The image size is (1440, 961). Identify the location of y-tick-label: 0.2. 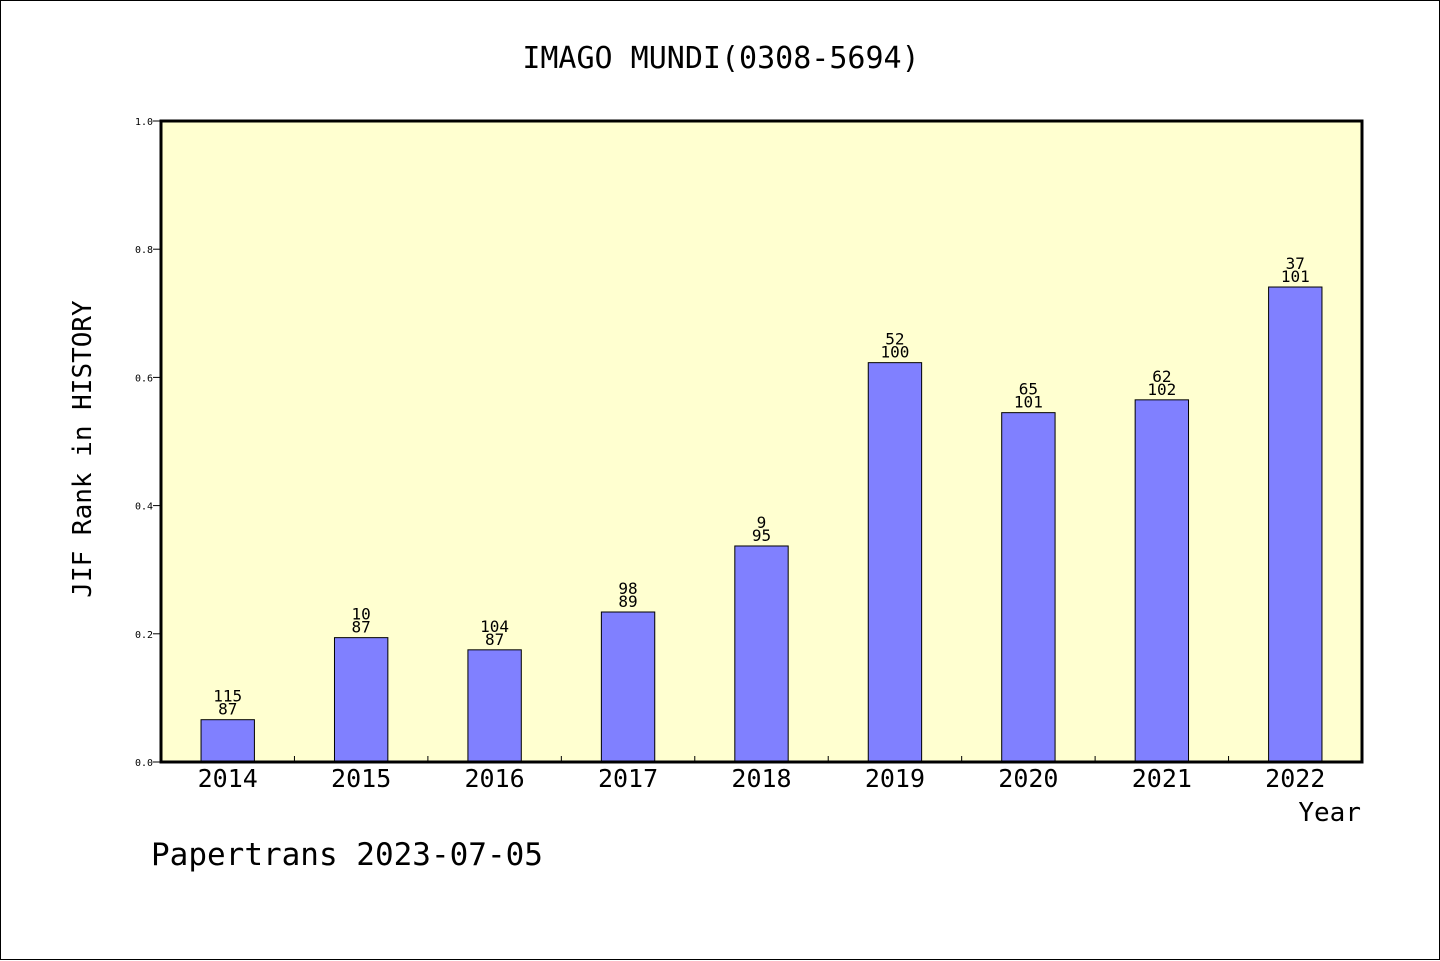
(144, 635).